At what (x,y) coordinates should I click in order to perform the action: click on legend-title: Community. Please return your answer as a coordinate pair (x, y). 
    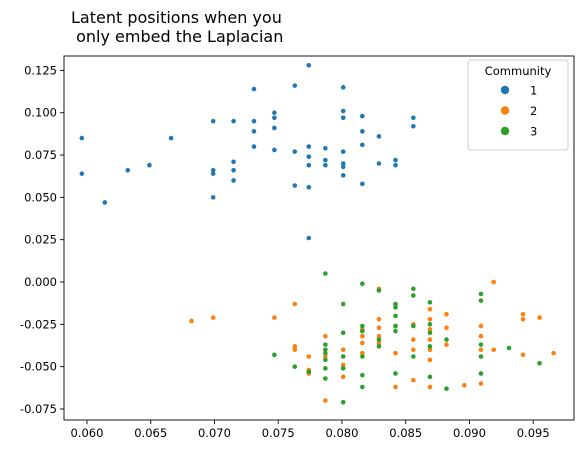
    Looking at the image, I should click on (518, 71).